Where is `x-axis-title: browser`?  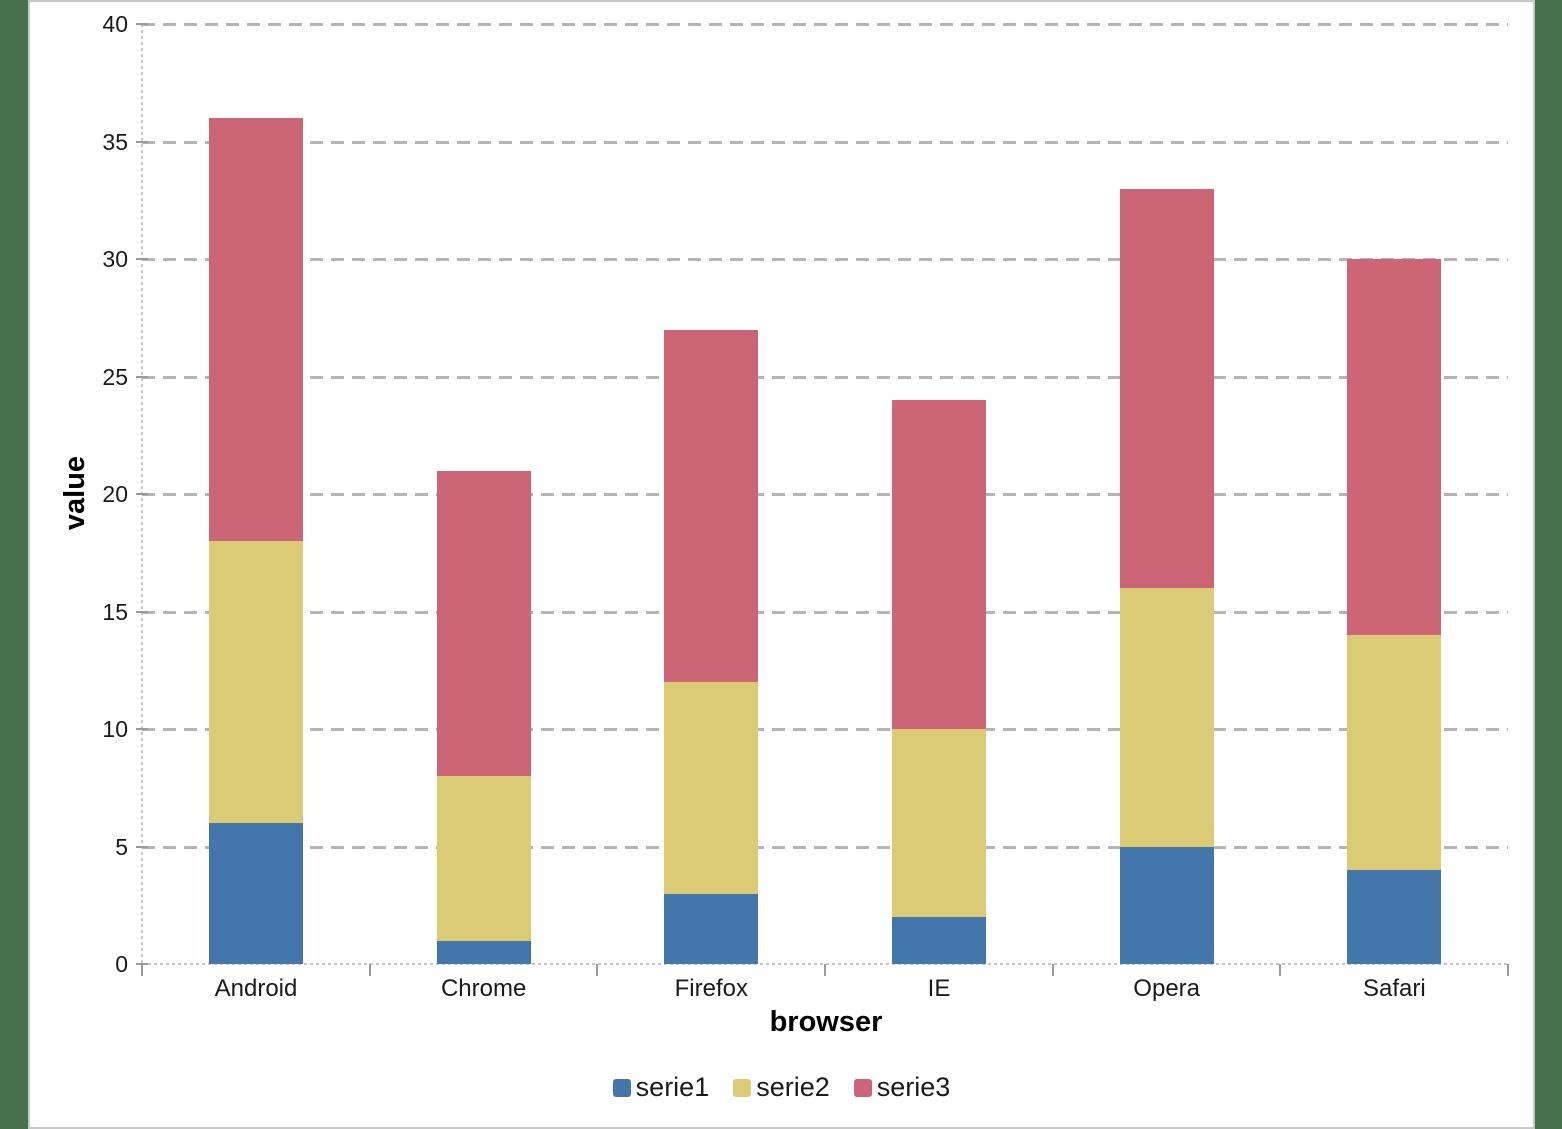
x-axis-title: browser is located at coordinates (826, 1022).